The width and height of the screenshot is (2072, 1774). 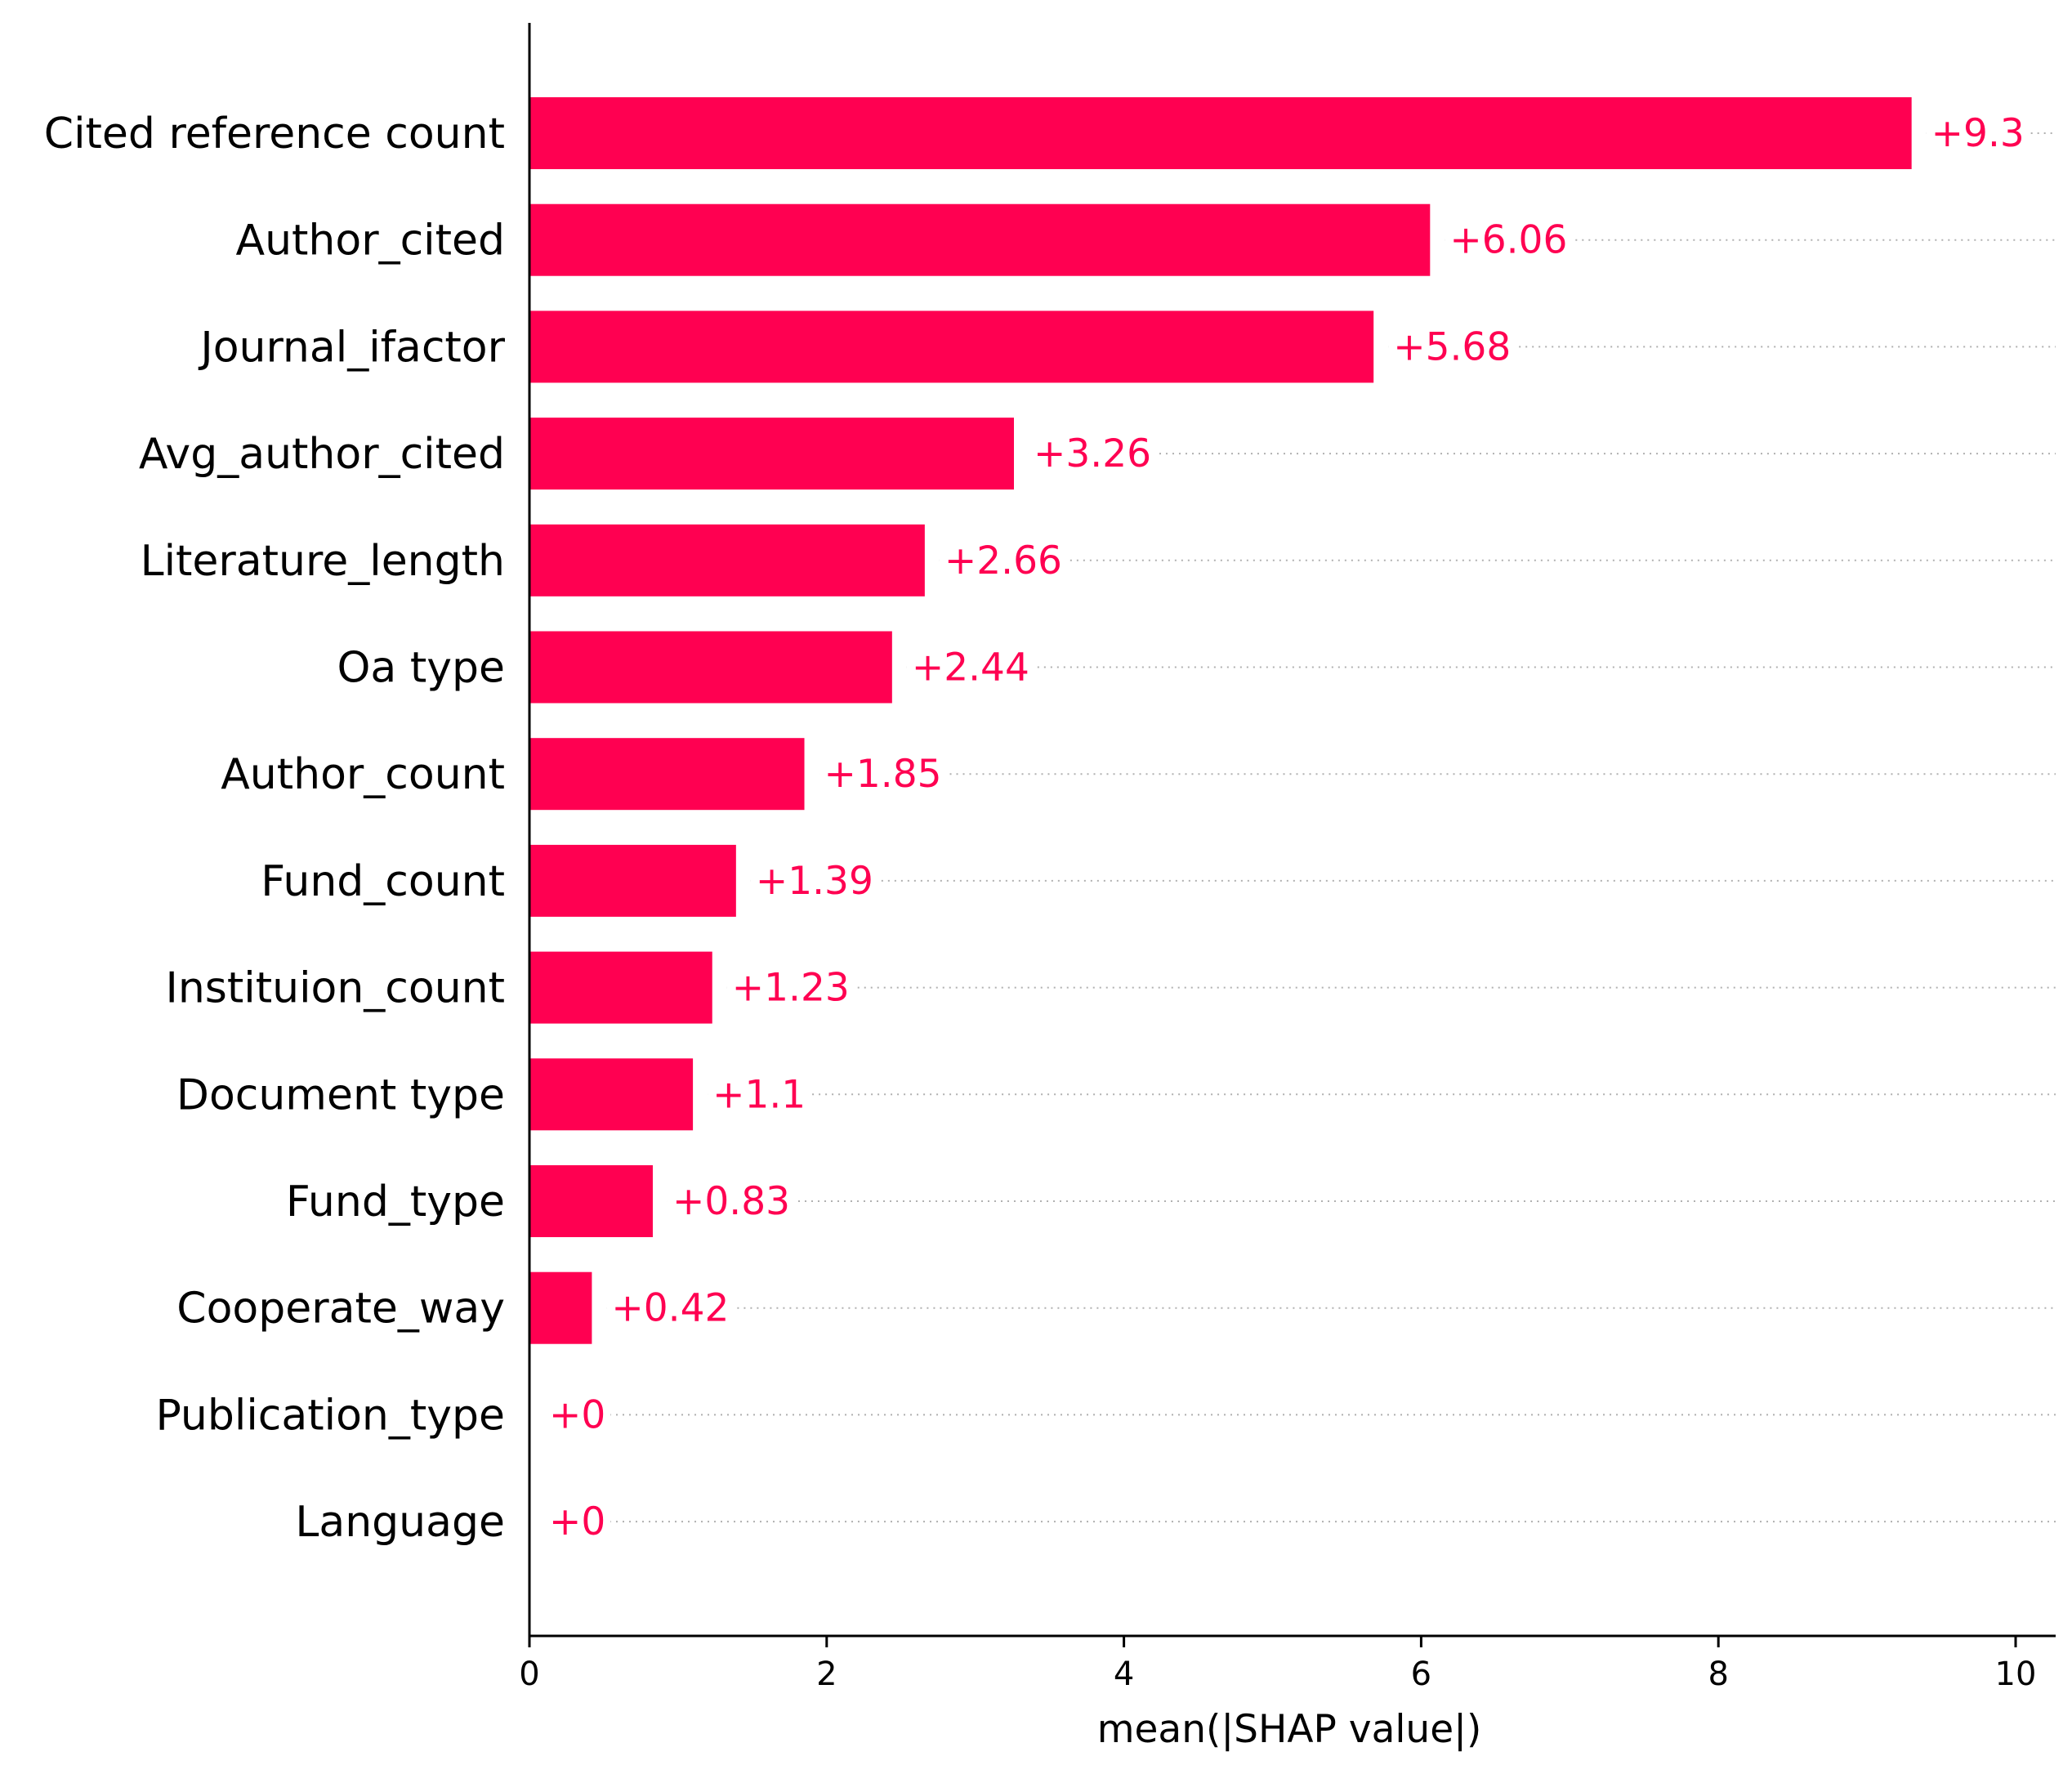 I want to click on feature-label: Literature_length, so click(x=323, y=561).